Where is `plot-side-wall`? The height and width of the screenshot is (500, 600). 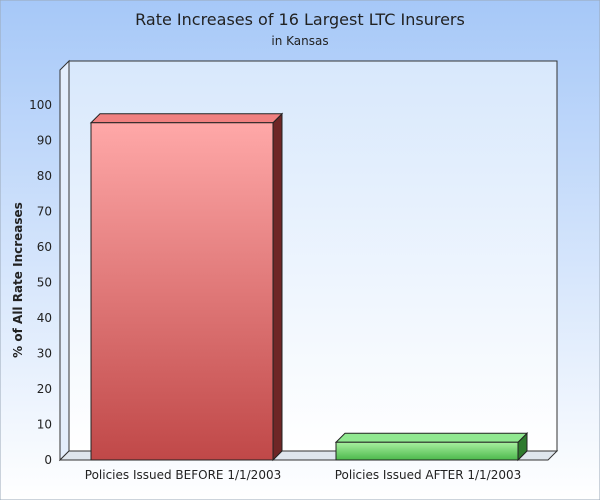
plot-side-wall is located at coordinates (64, 260).